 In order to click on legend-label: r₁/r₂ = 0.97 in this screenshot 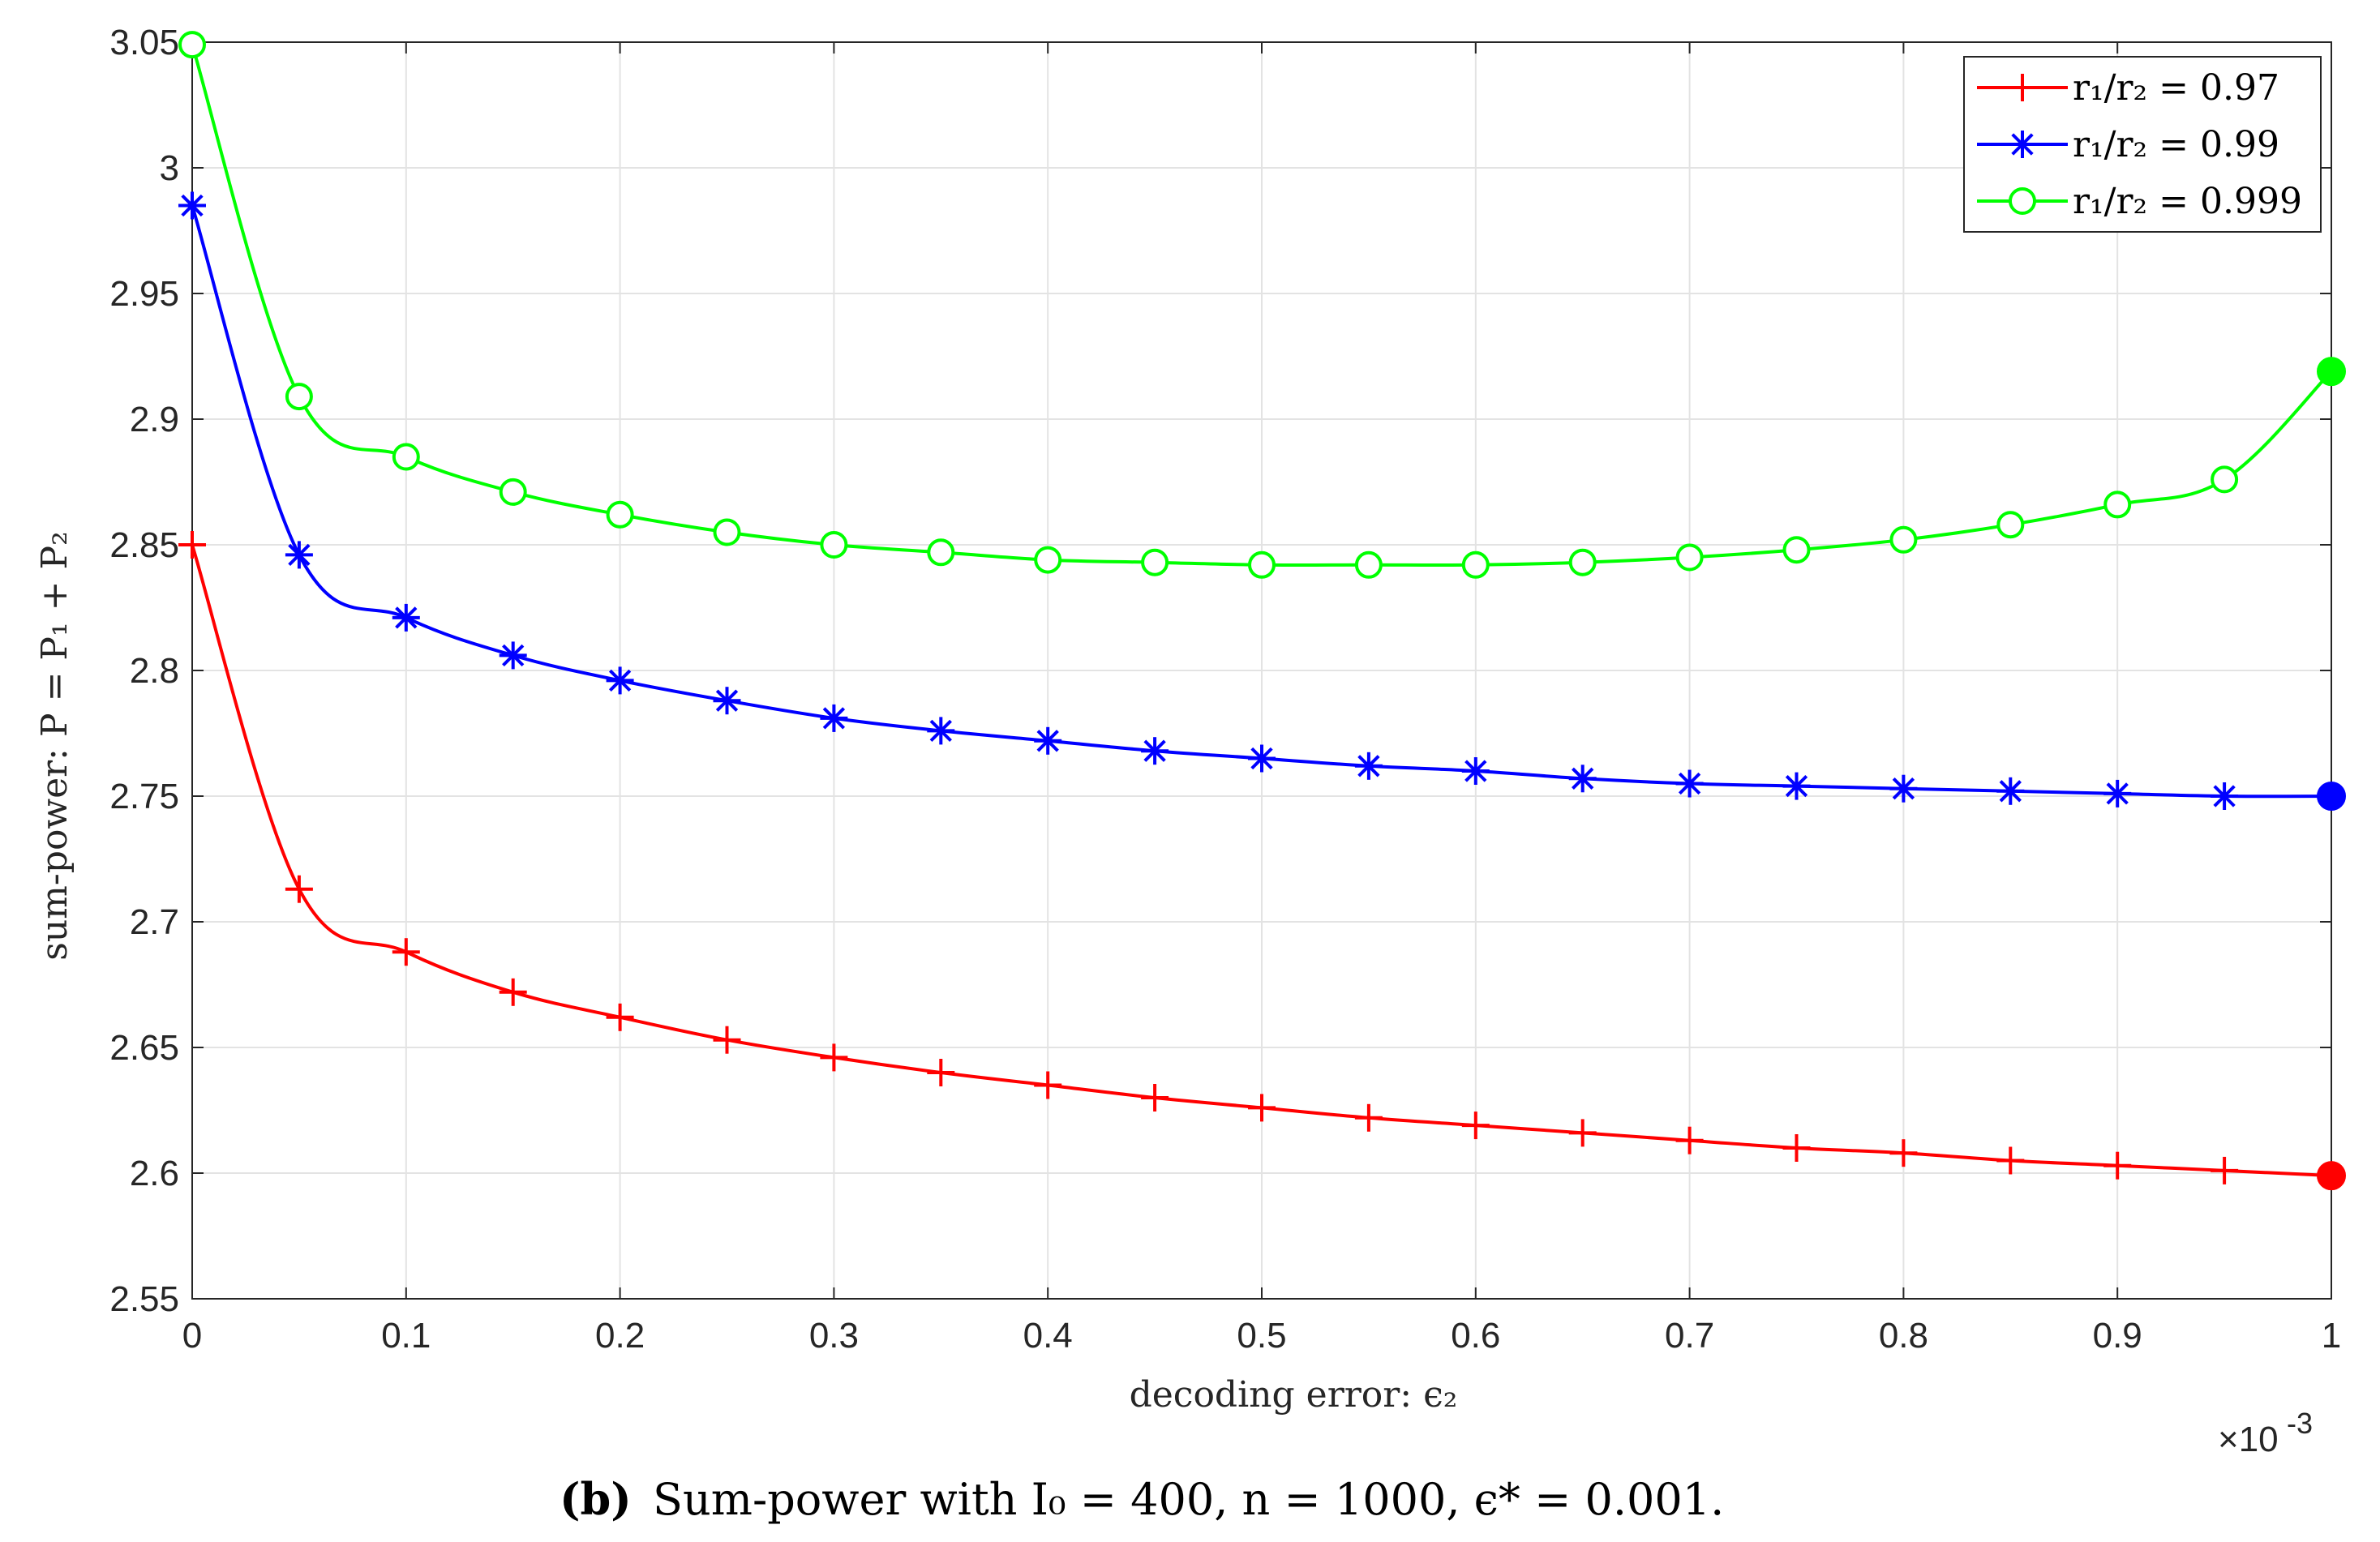, I will do `click(2176, 88)`.